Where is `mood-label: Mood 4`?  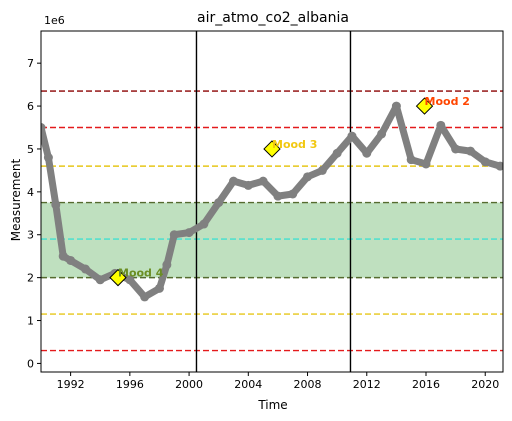
mood-label: Mood 4 is located at coordinates (141, 273).